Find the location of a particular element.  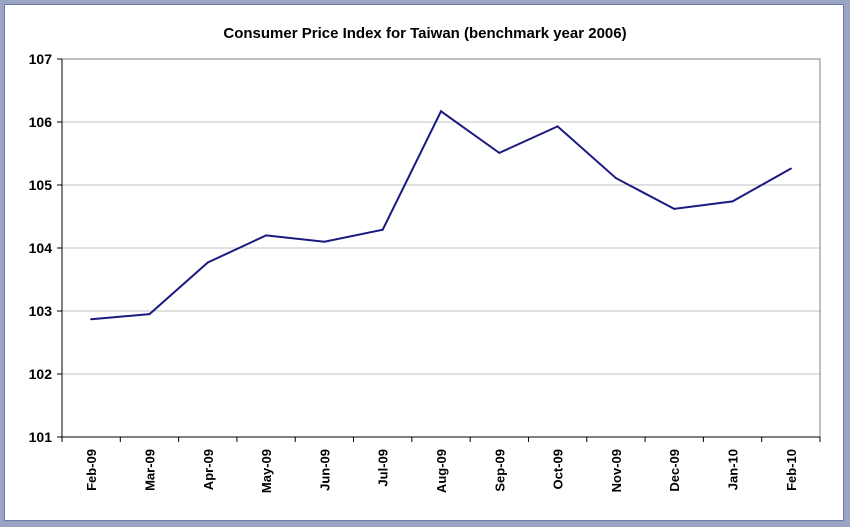

y-tick-label: 106 is located at coordinates (41, 122).